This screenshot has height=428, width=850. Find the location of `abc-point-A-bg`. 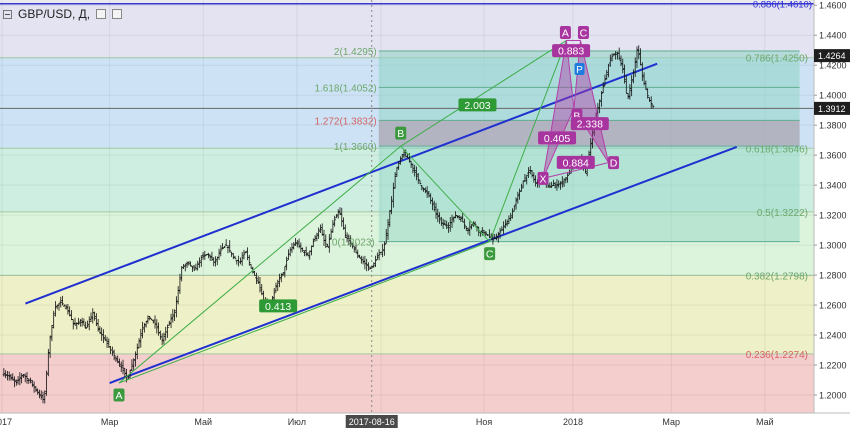

abc-point-A-bg is located at coordinates (119, 395).